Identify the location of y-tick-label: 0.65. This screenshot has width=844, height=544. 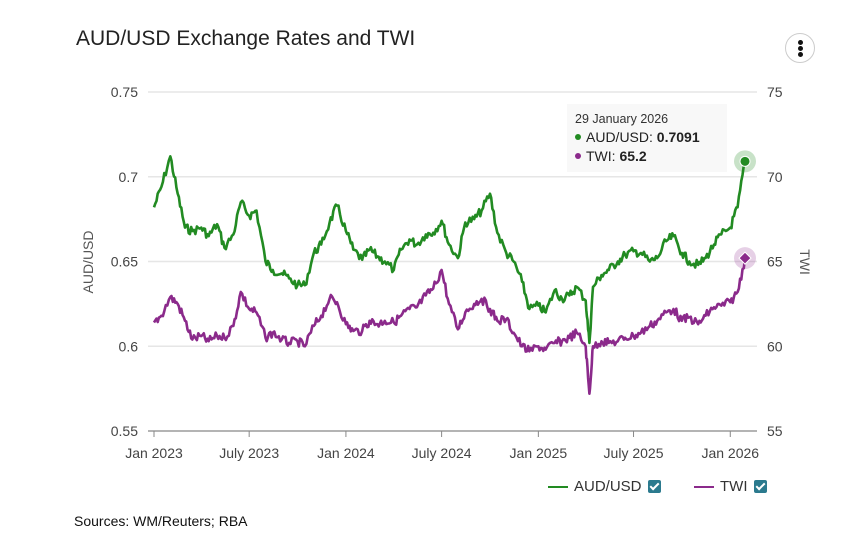
(124, 262).